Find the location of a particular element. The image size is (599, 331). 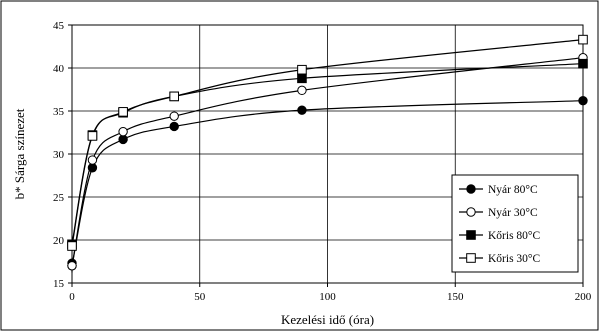

y-tick-label: 35 is located at coordinates (59, 112).